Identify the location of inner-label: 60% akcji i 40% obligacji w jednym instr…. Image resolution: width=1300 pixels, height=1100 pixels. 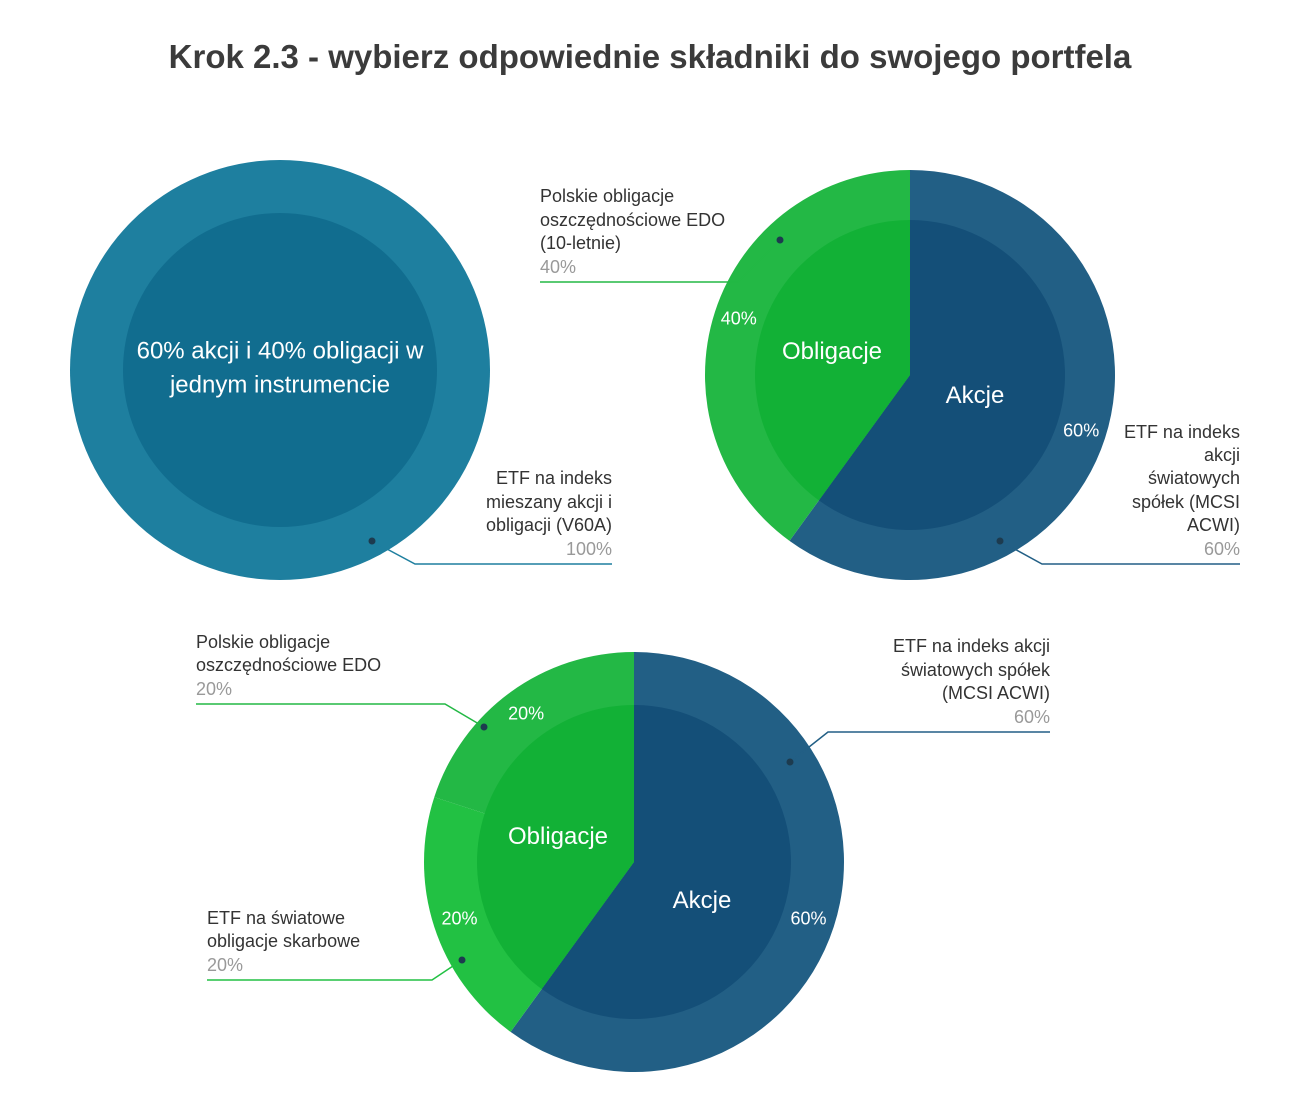
(280, 367).